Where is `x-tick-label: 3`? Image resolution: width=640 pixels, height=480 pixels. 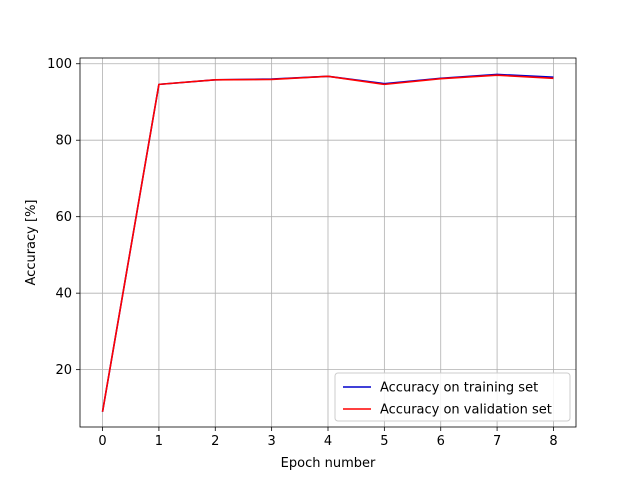
x-tick-label: 3 is located at coordinates (271, 441).